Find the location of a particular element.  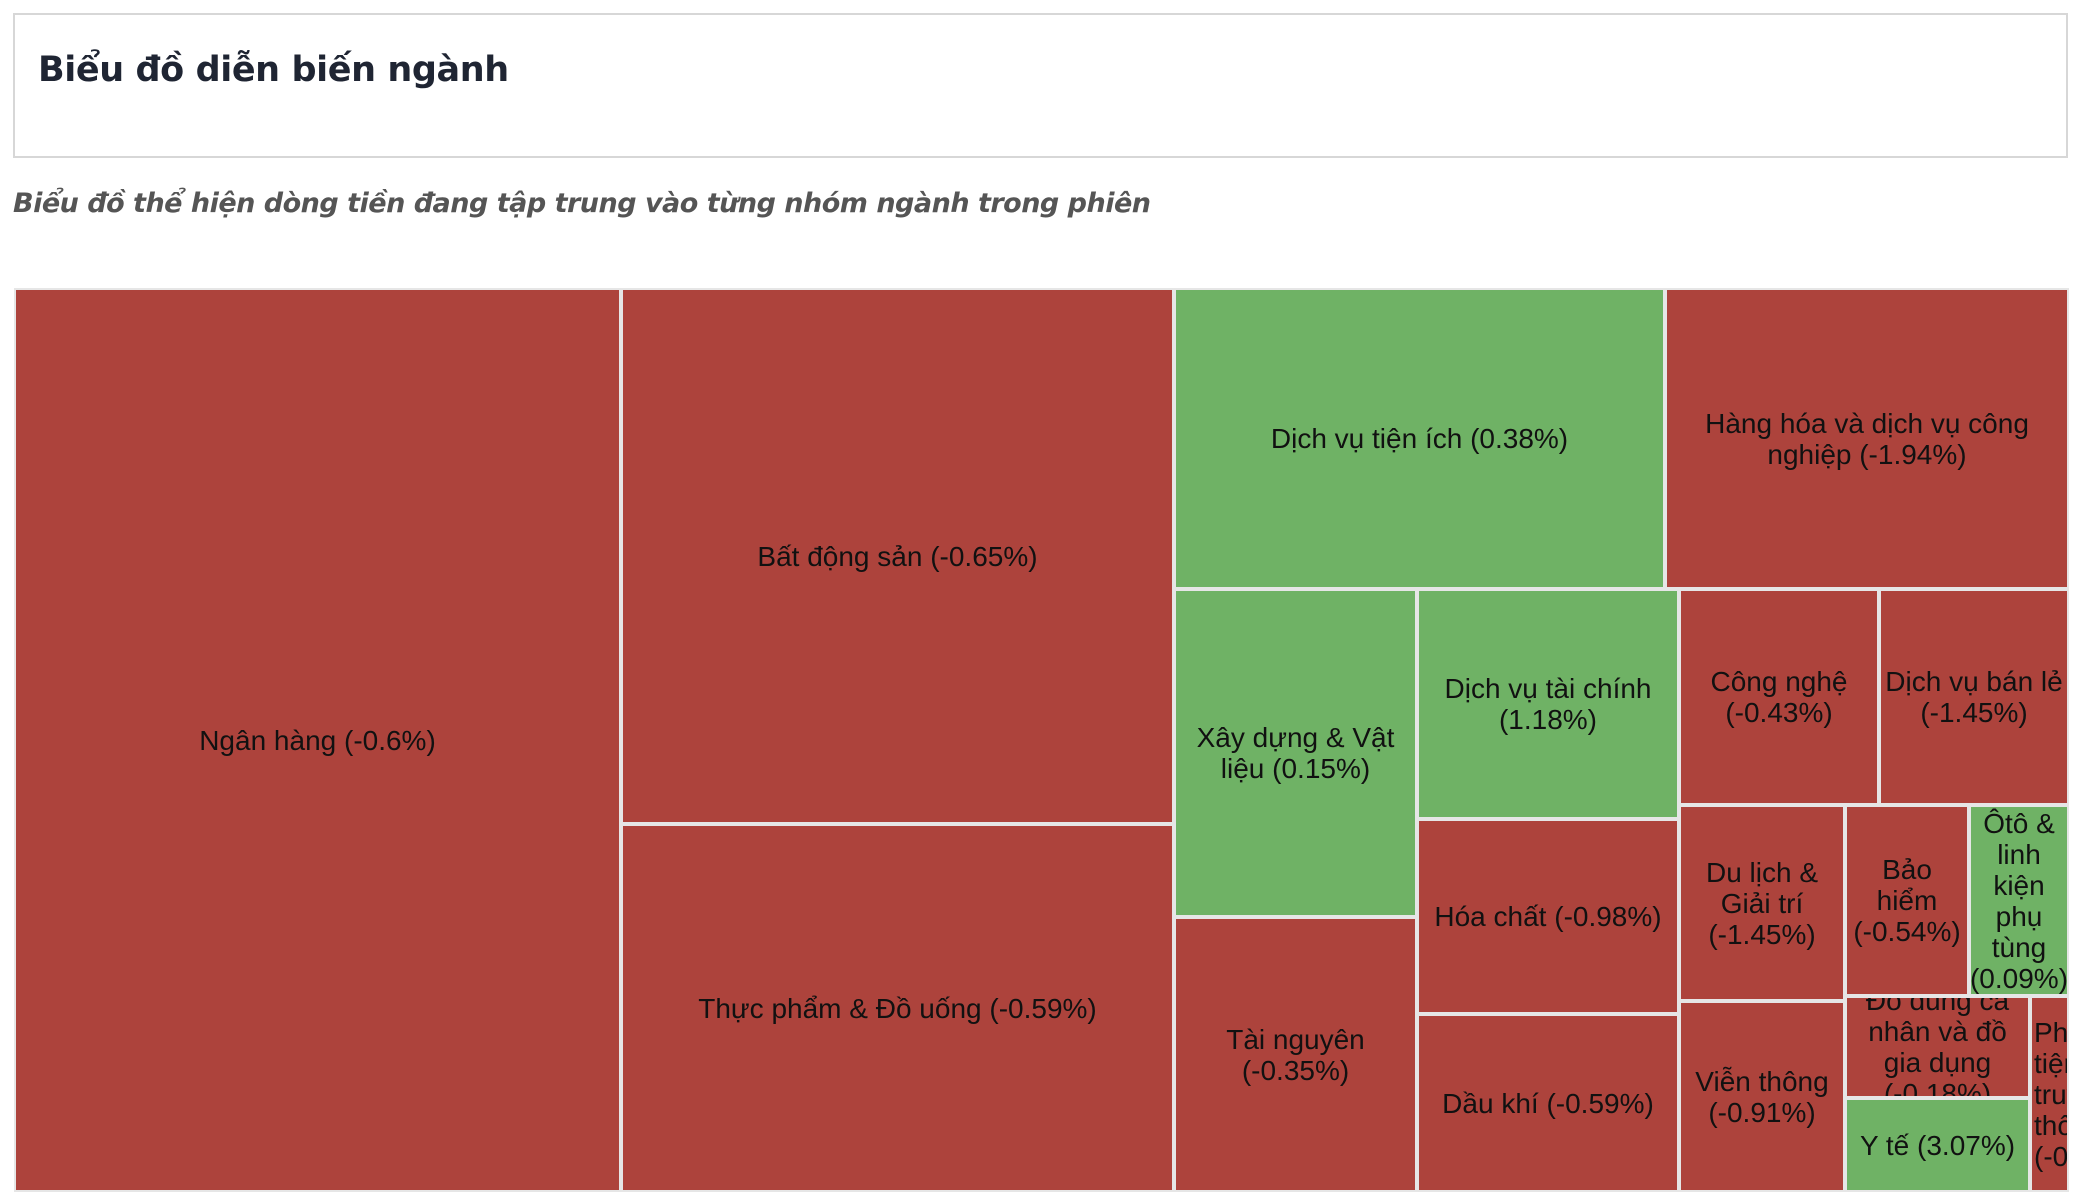

treemap-tile-hang-hoa-va-dich-vu-cong-nghiep: Hàng hóa và dịch vụ công nghiệp (-1.94%) is located at coordinates (1867, 438).